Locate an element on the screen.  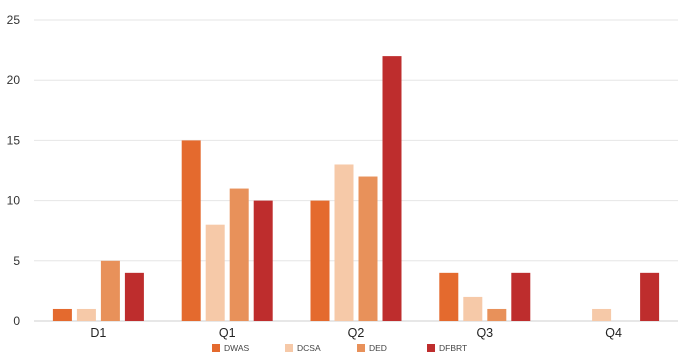
legend-label-dfbrt: DFBRT is located at coordinates (453, 348).